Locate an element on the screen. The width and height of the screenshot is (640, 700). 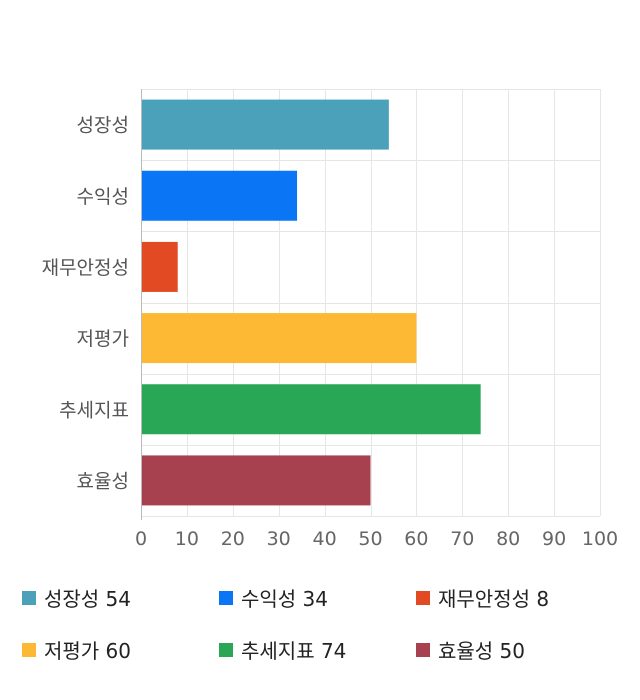
x-axis-ticks: 0 10 20 30 40 50 60 70 80 90 100 is located at coordinates (376, 539).